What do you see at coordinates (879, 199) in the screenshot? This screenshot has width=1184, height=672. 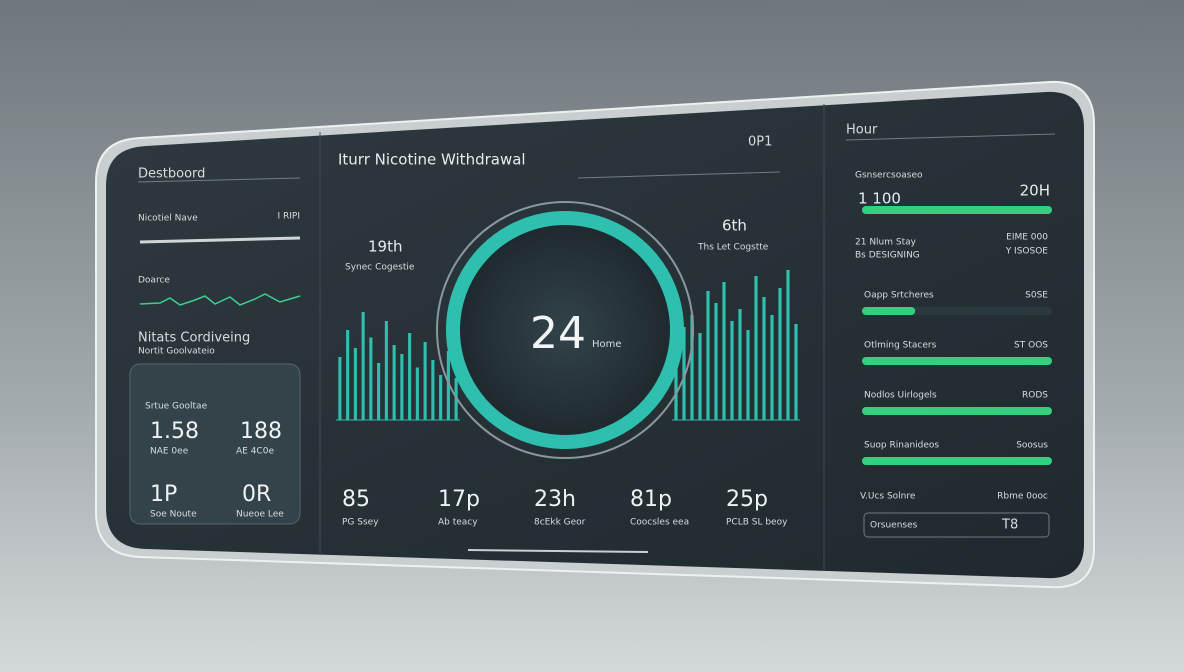 I see `metric: 1 100` at bounding box center [879, 199].